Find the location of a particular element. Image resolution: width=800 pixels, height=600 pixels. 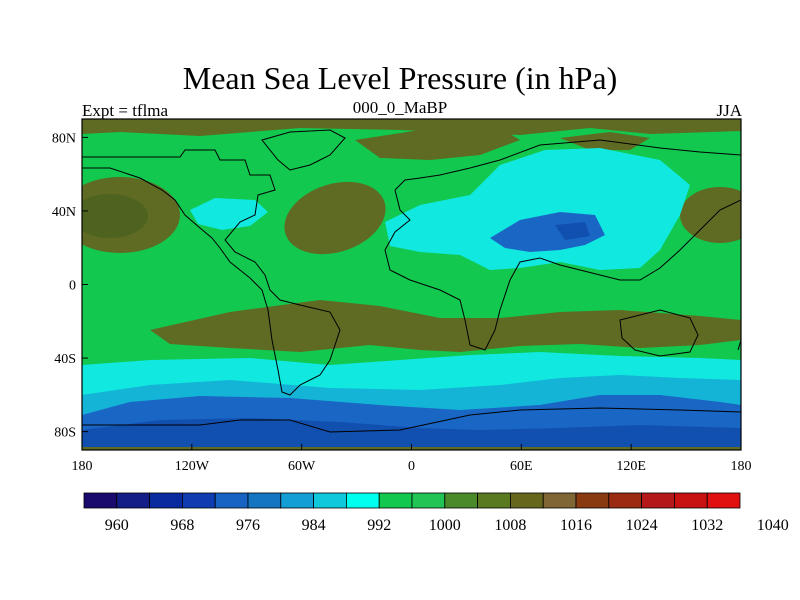

arctic-high-band is located at coordinates (411, 127).